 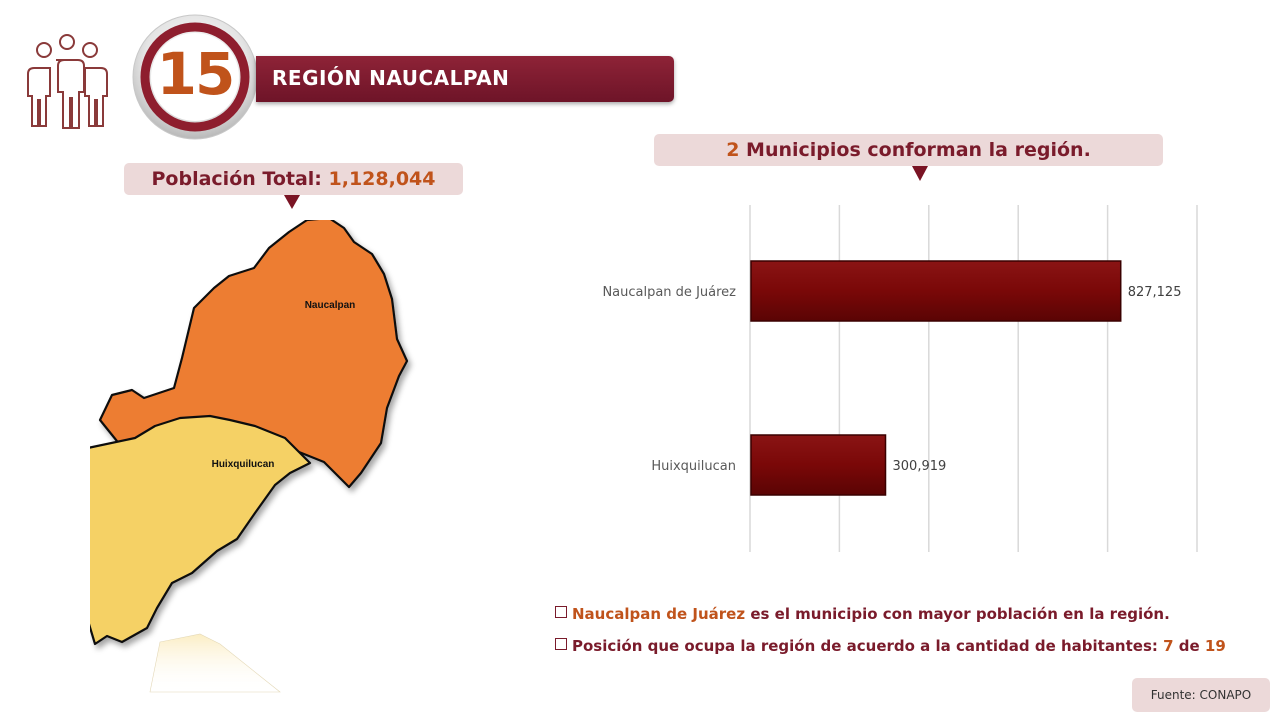 What do you see at coordinates (1215, 646) in the screenshot?
I see `note2-total: 19` at bounding box center [1215, 646].